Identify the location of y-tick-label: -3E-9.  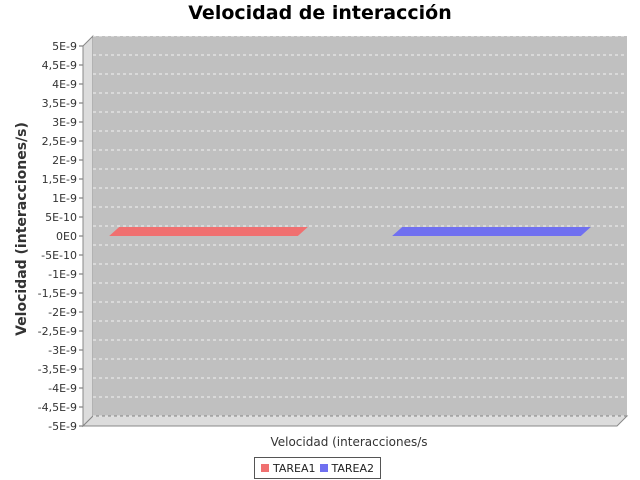
(62, 350).